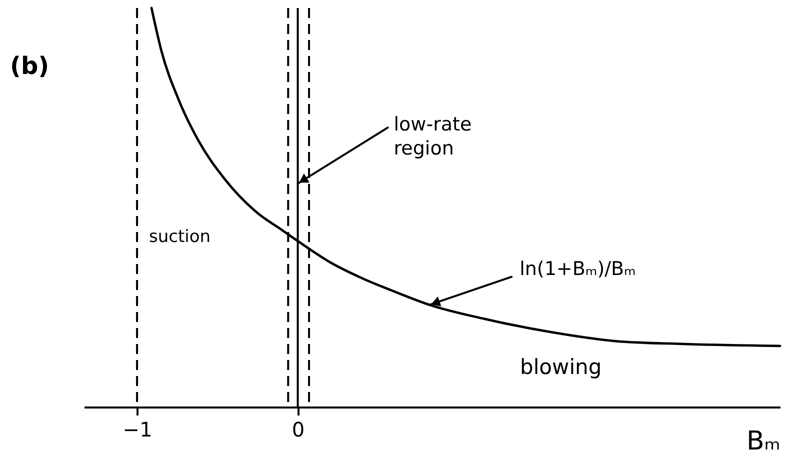  I want to click on annotation: low-rate region, so click(433, 137).